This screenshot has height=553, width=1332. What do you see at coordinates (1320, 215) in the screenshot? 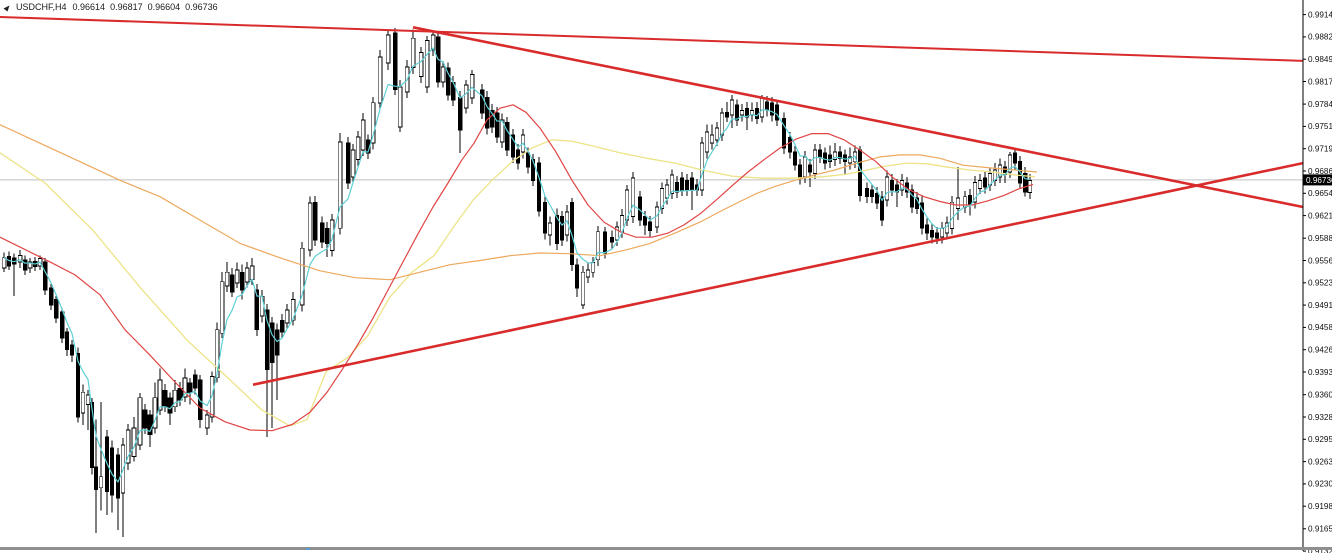
I see `axis-price-label: 0.96215` at bounding box center [1320, 215].